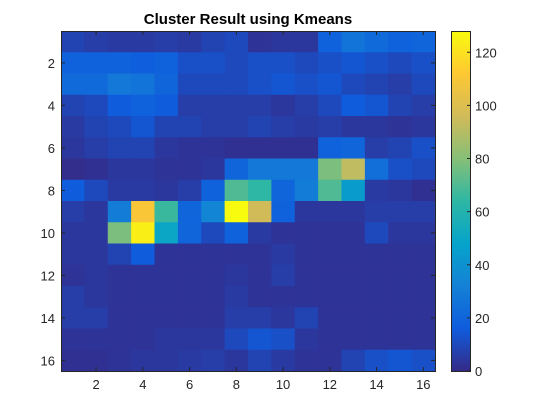  I want to click on heatmap-cell-r13-c13, so click(353, 297).